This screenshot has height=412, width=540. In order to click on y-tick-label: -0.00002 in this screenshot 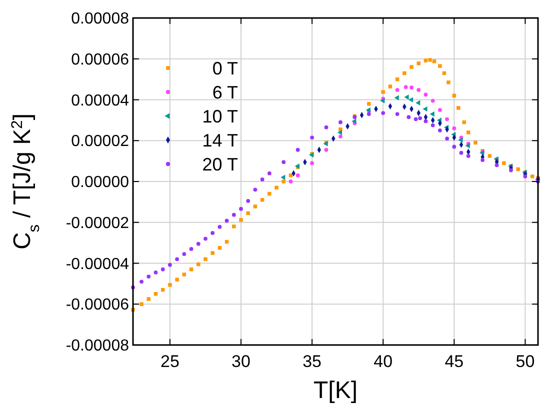, I will do `click(98, 223)`.